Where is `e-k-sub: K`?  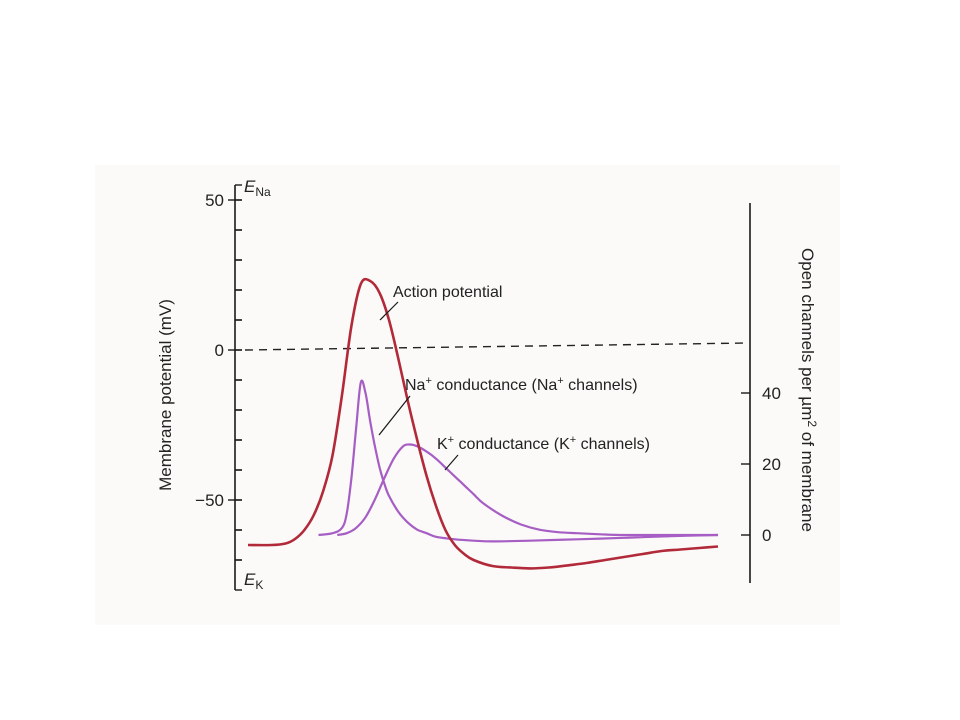
e-k-sub: K is located at coordinates (259, 585).